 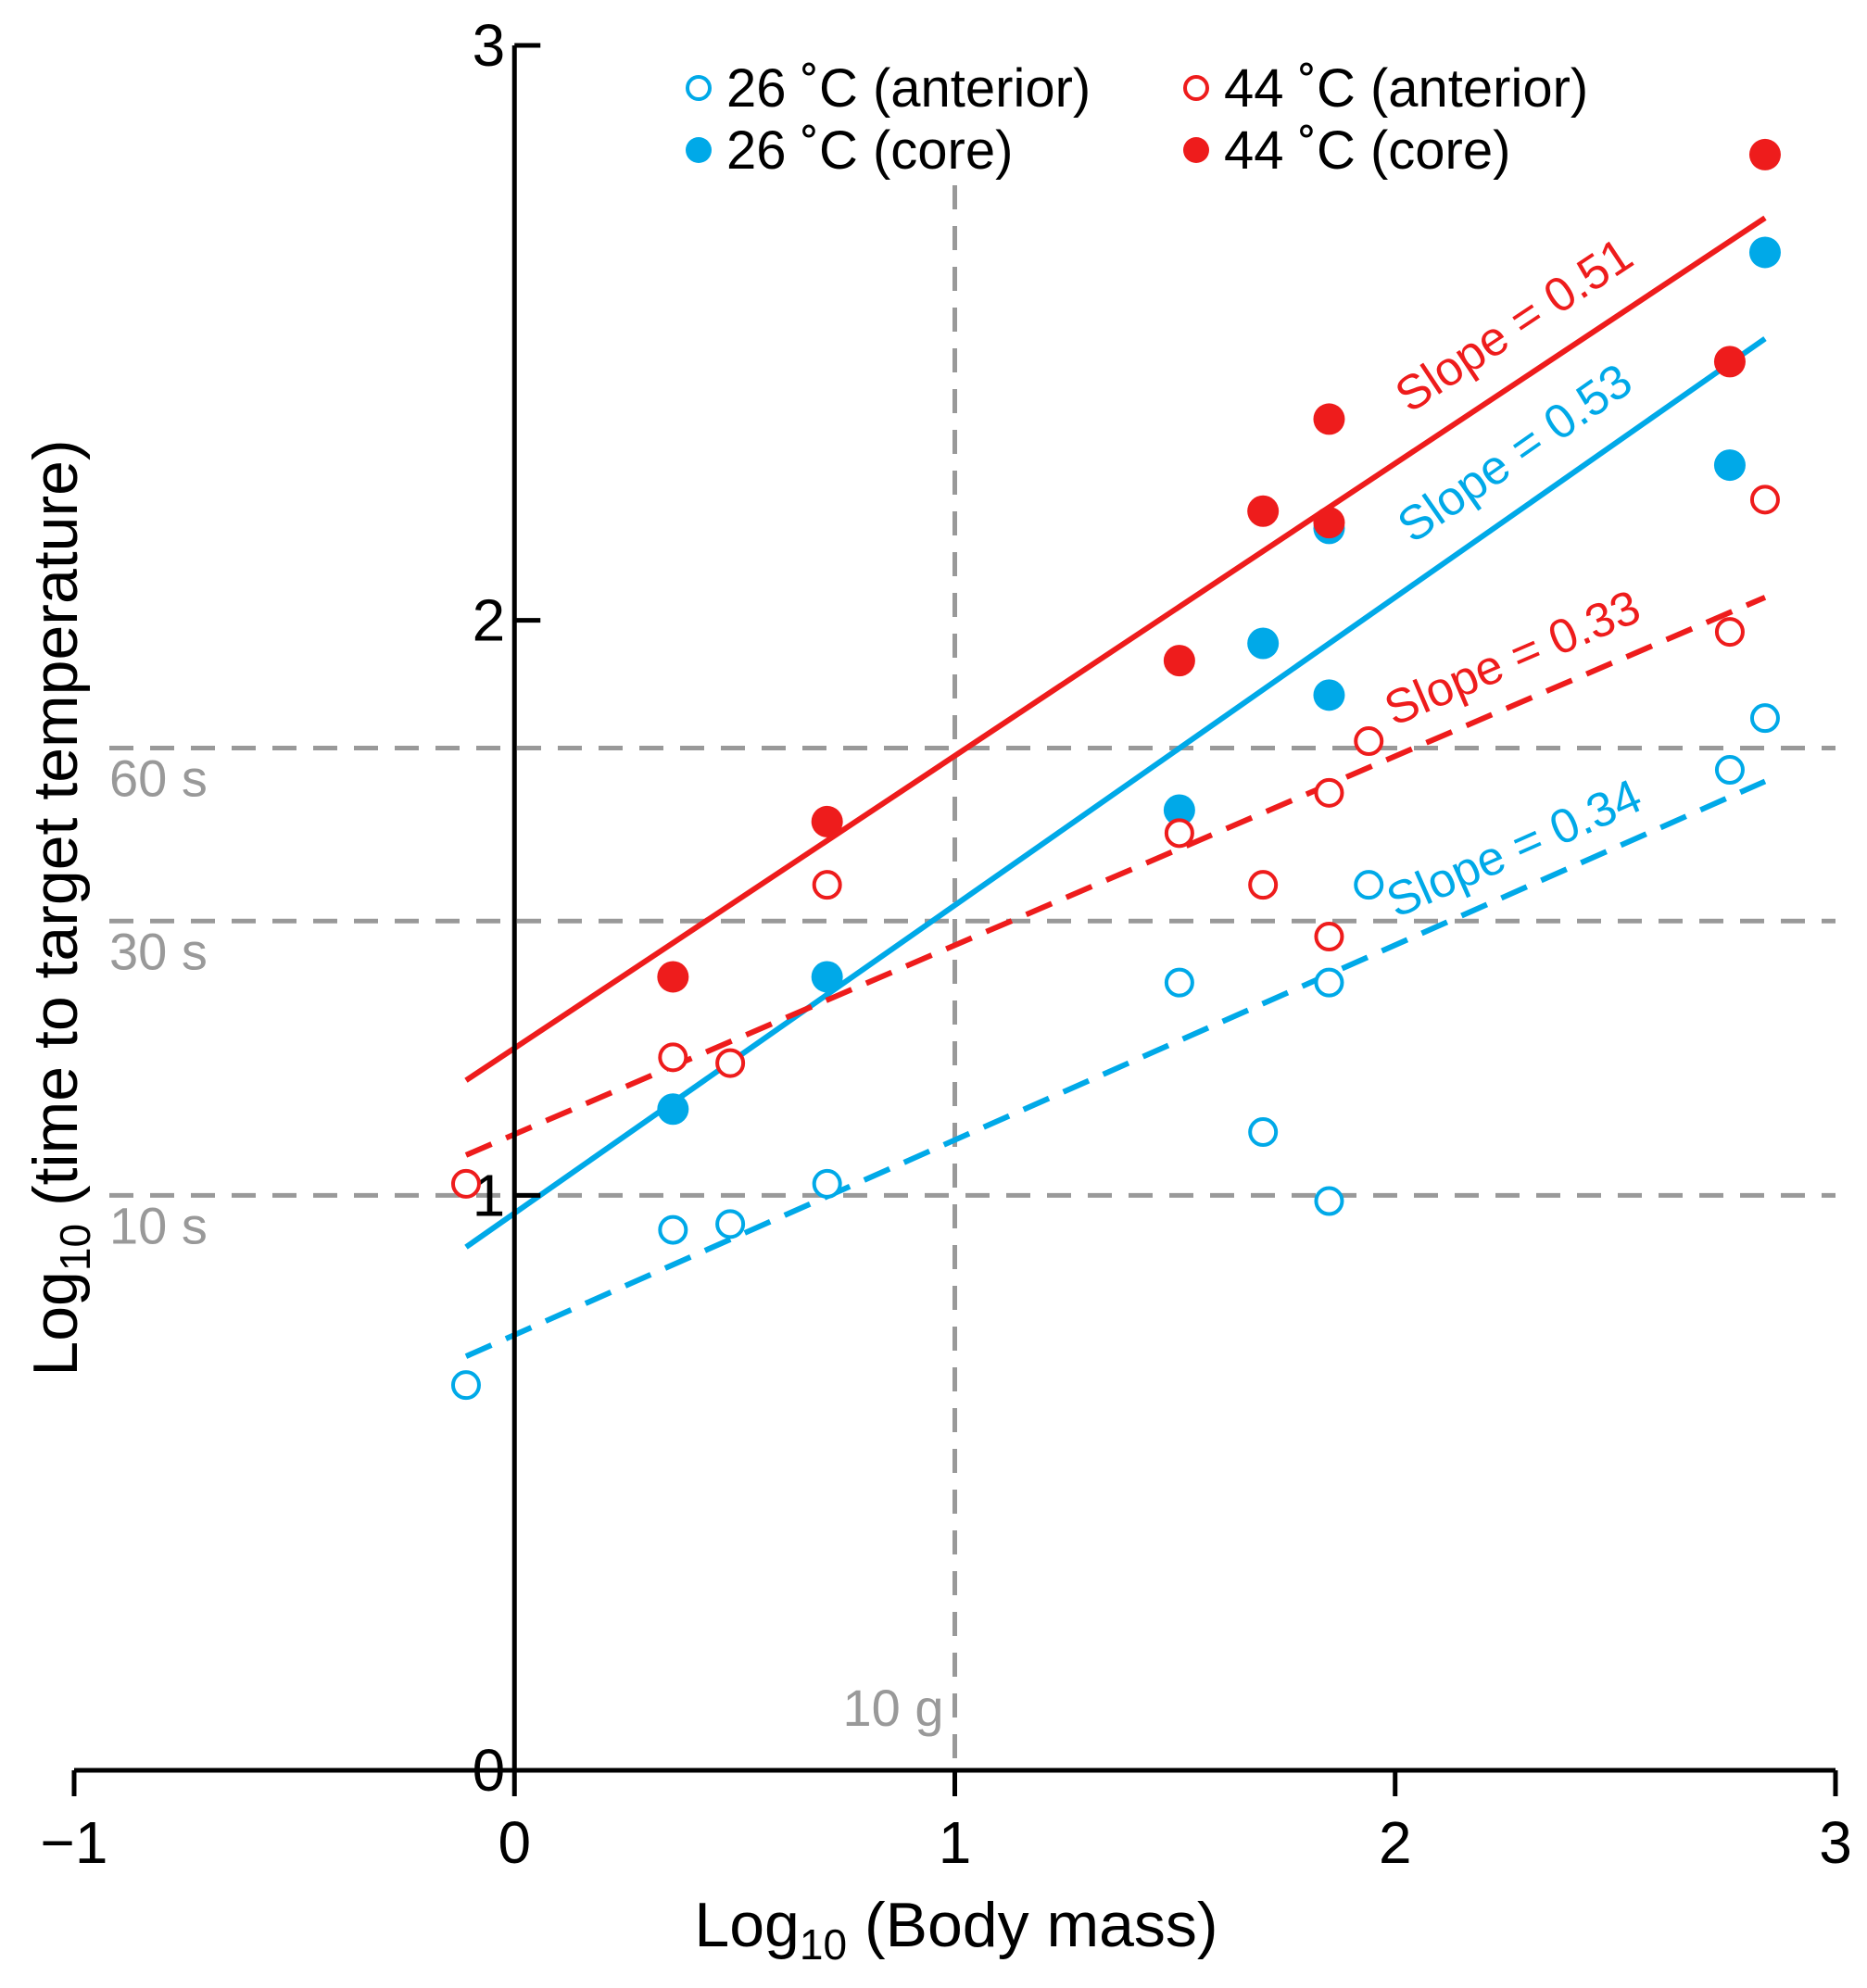 I want to click on y-tick-label: 1, so click(x=489, y=1195).